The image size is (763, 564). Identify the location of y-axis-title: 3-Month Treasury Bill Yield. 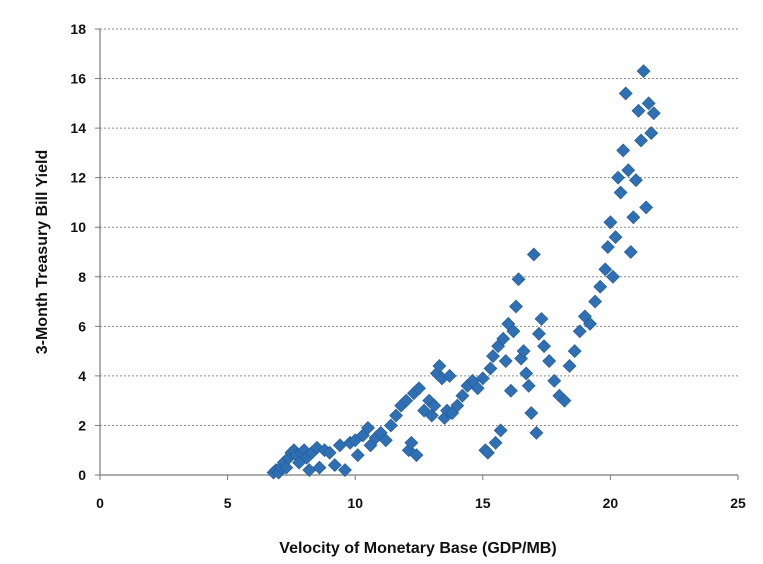
(42, 252).